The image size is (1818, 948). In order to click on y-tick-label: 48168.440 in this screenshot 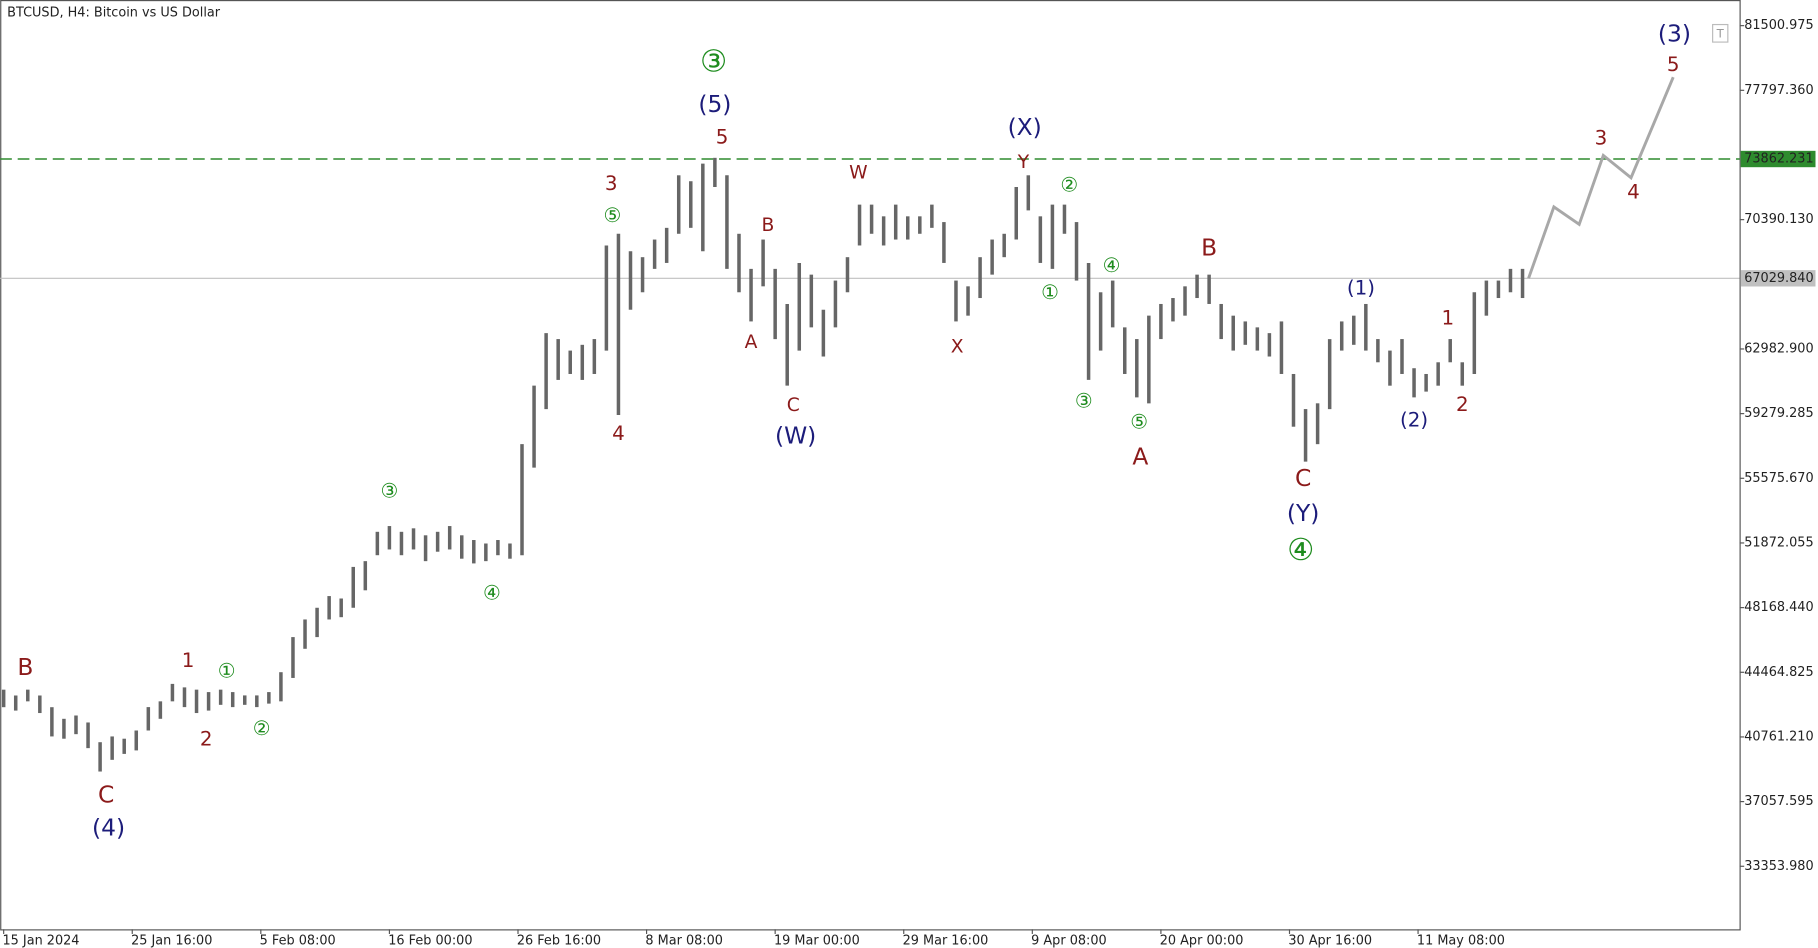, I will do `click(1778, 607)`.